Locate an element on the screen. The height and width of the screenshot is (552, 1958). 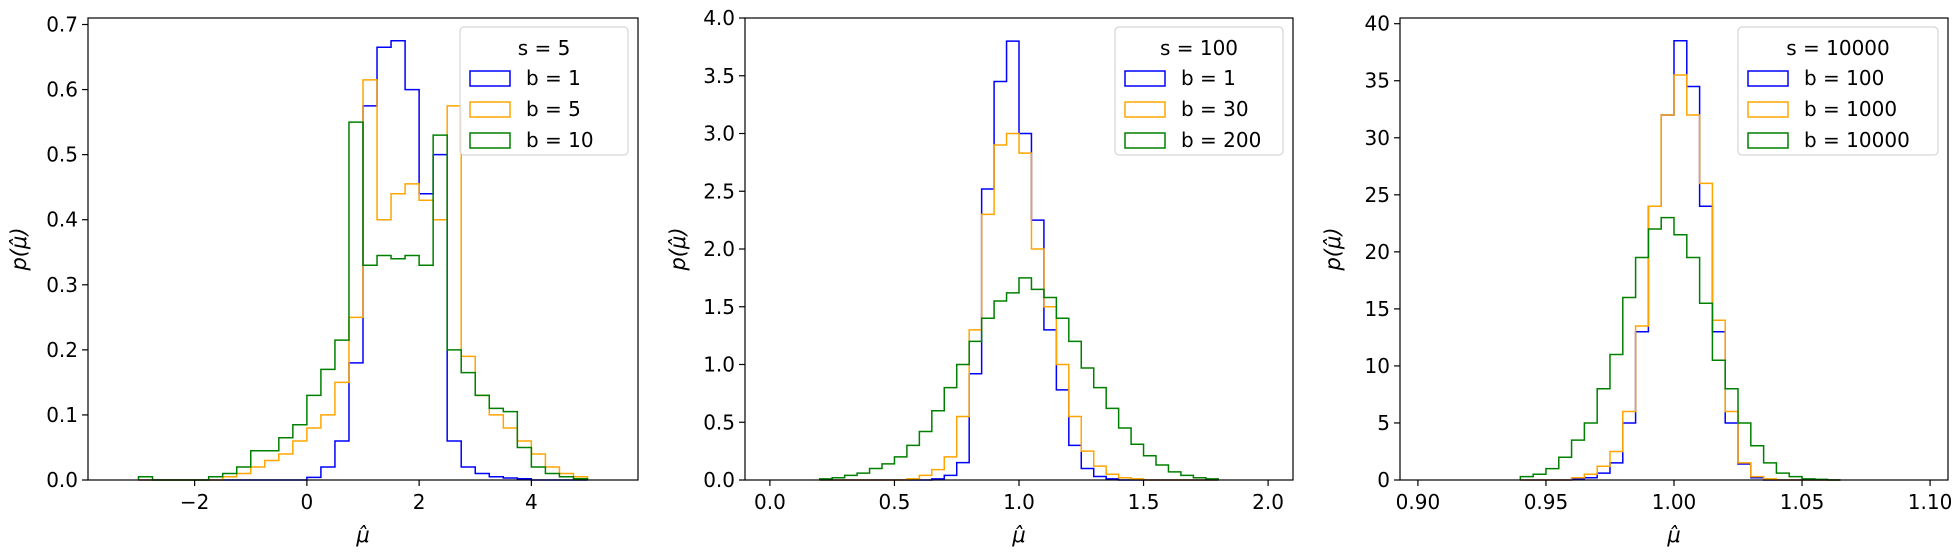
y-tick-label: 3.5 is located at coordinates (719, 76).